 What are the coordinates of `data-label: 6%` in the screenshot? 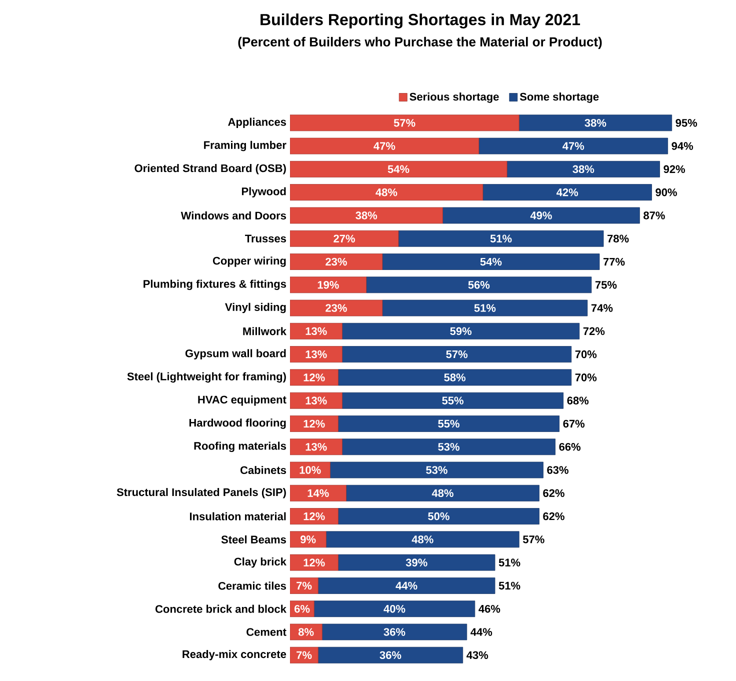 It's located at (302, 608).